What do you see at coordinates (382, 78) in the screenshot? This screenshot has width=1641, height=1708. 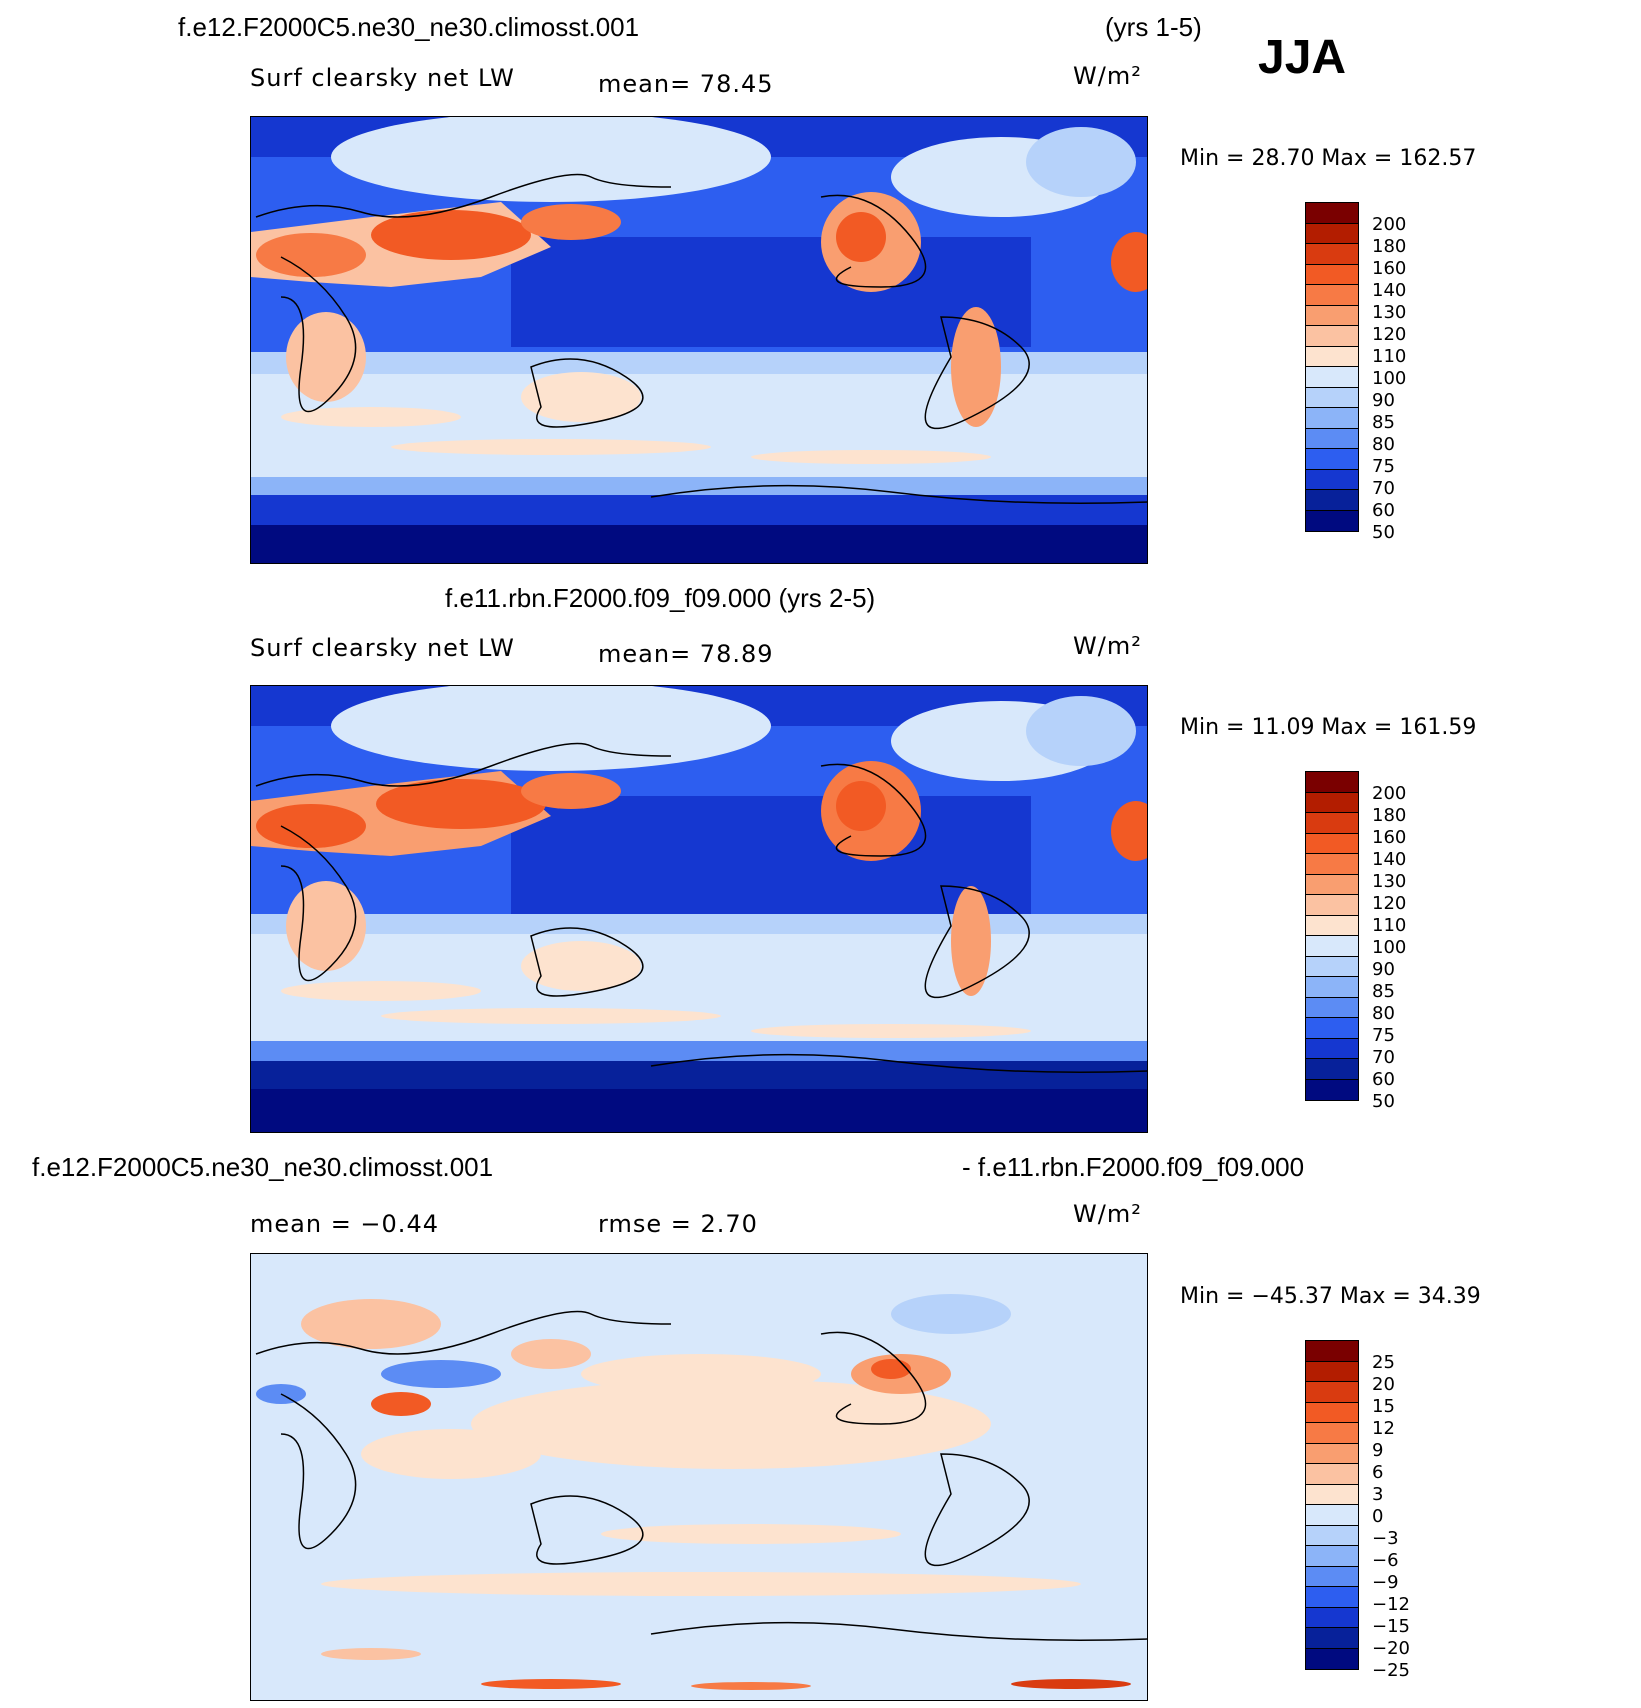 I see `panel1-variable: Surf clearsky net LW` at bounding box center [382, 78].